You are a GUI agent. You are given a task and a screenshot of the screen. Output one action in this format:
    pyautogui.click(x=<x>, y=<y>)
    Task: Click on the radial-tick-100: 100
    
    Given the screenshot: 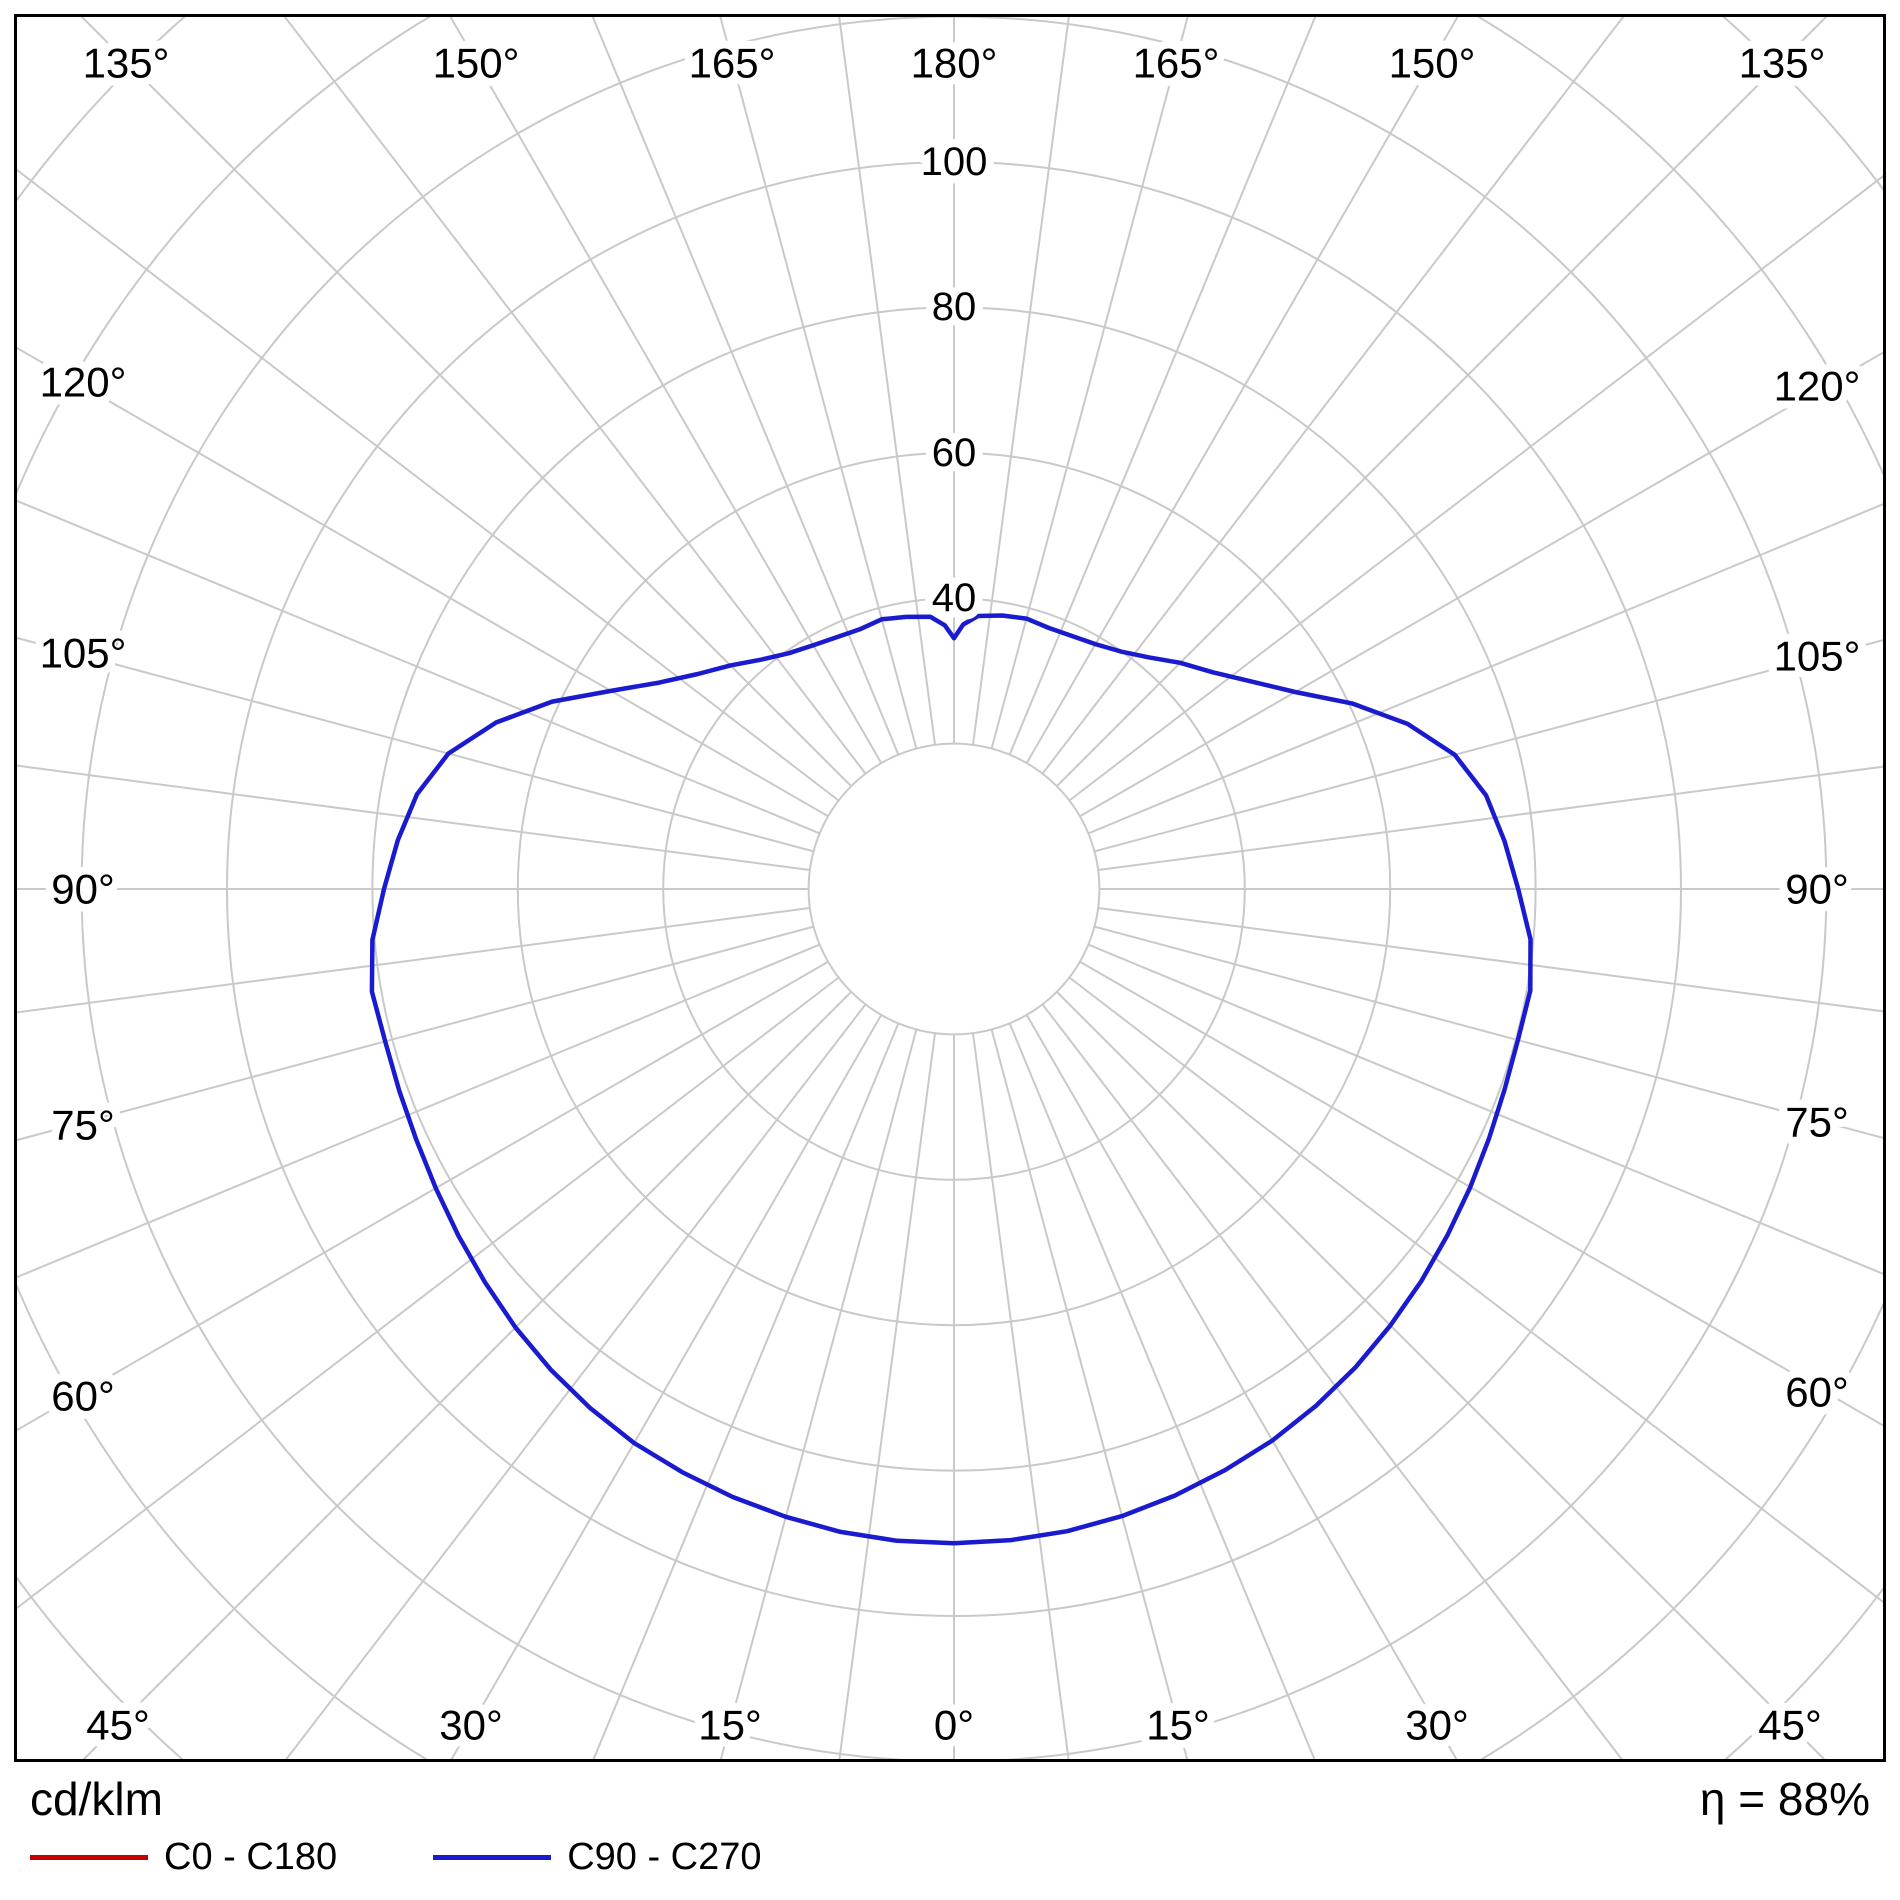 What is the action you would take?
    pyautogui.click(x=954, y=162)
    